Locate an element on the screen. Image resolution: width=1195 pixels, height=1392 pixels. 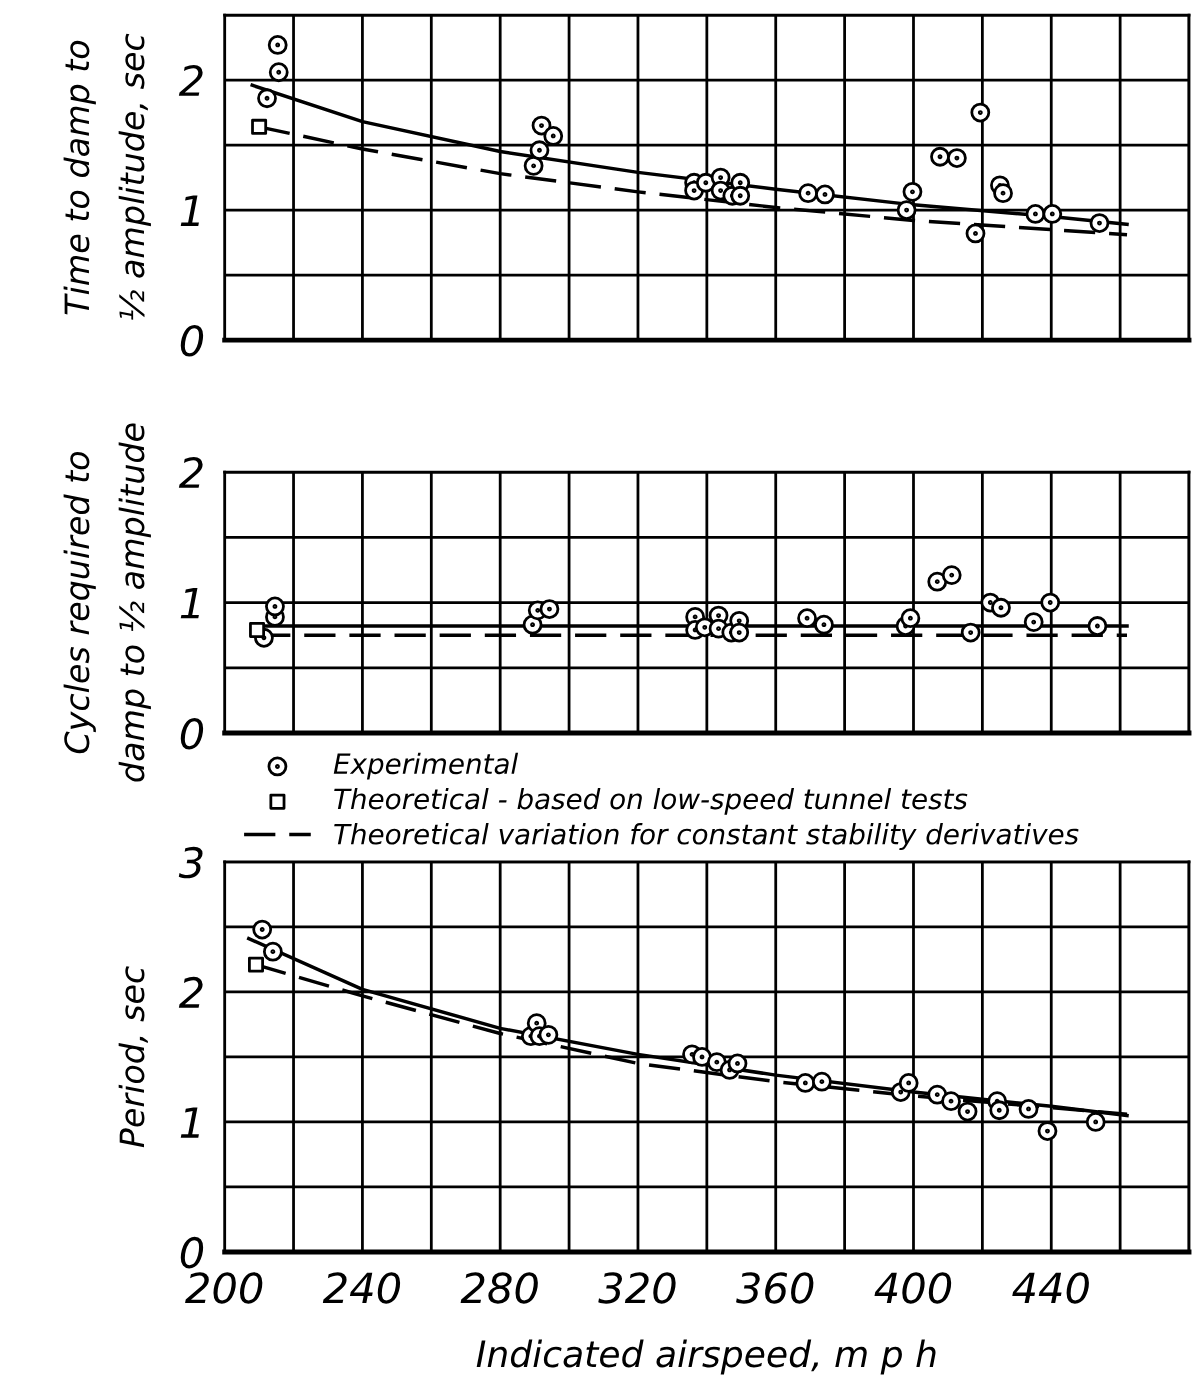
y-axis-title: Cycles required to damp to ½ amplitude is located at coordinates (107, 602).